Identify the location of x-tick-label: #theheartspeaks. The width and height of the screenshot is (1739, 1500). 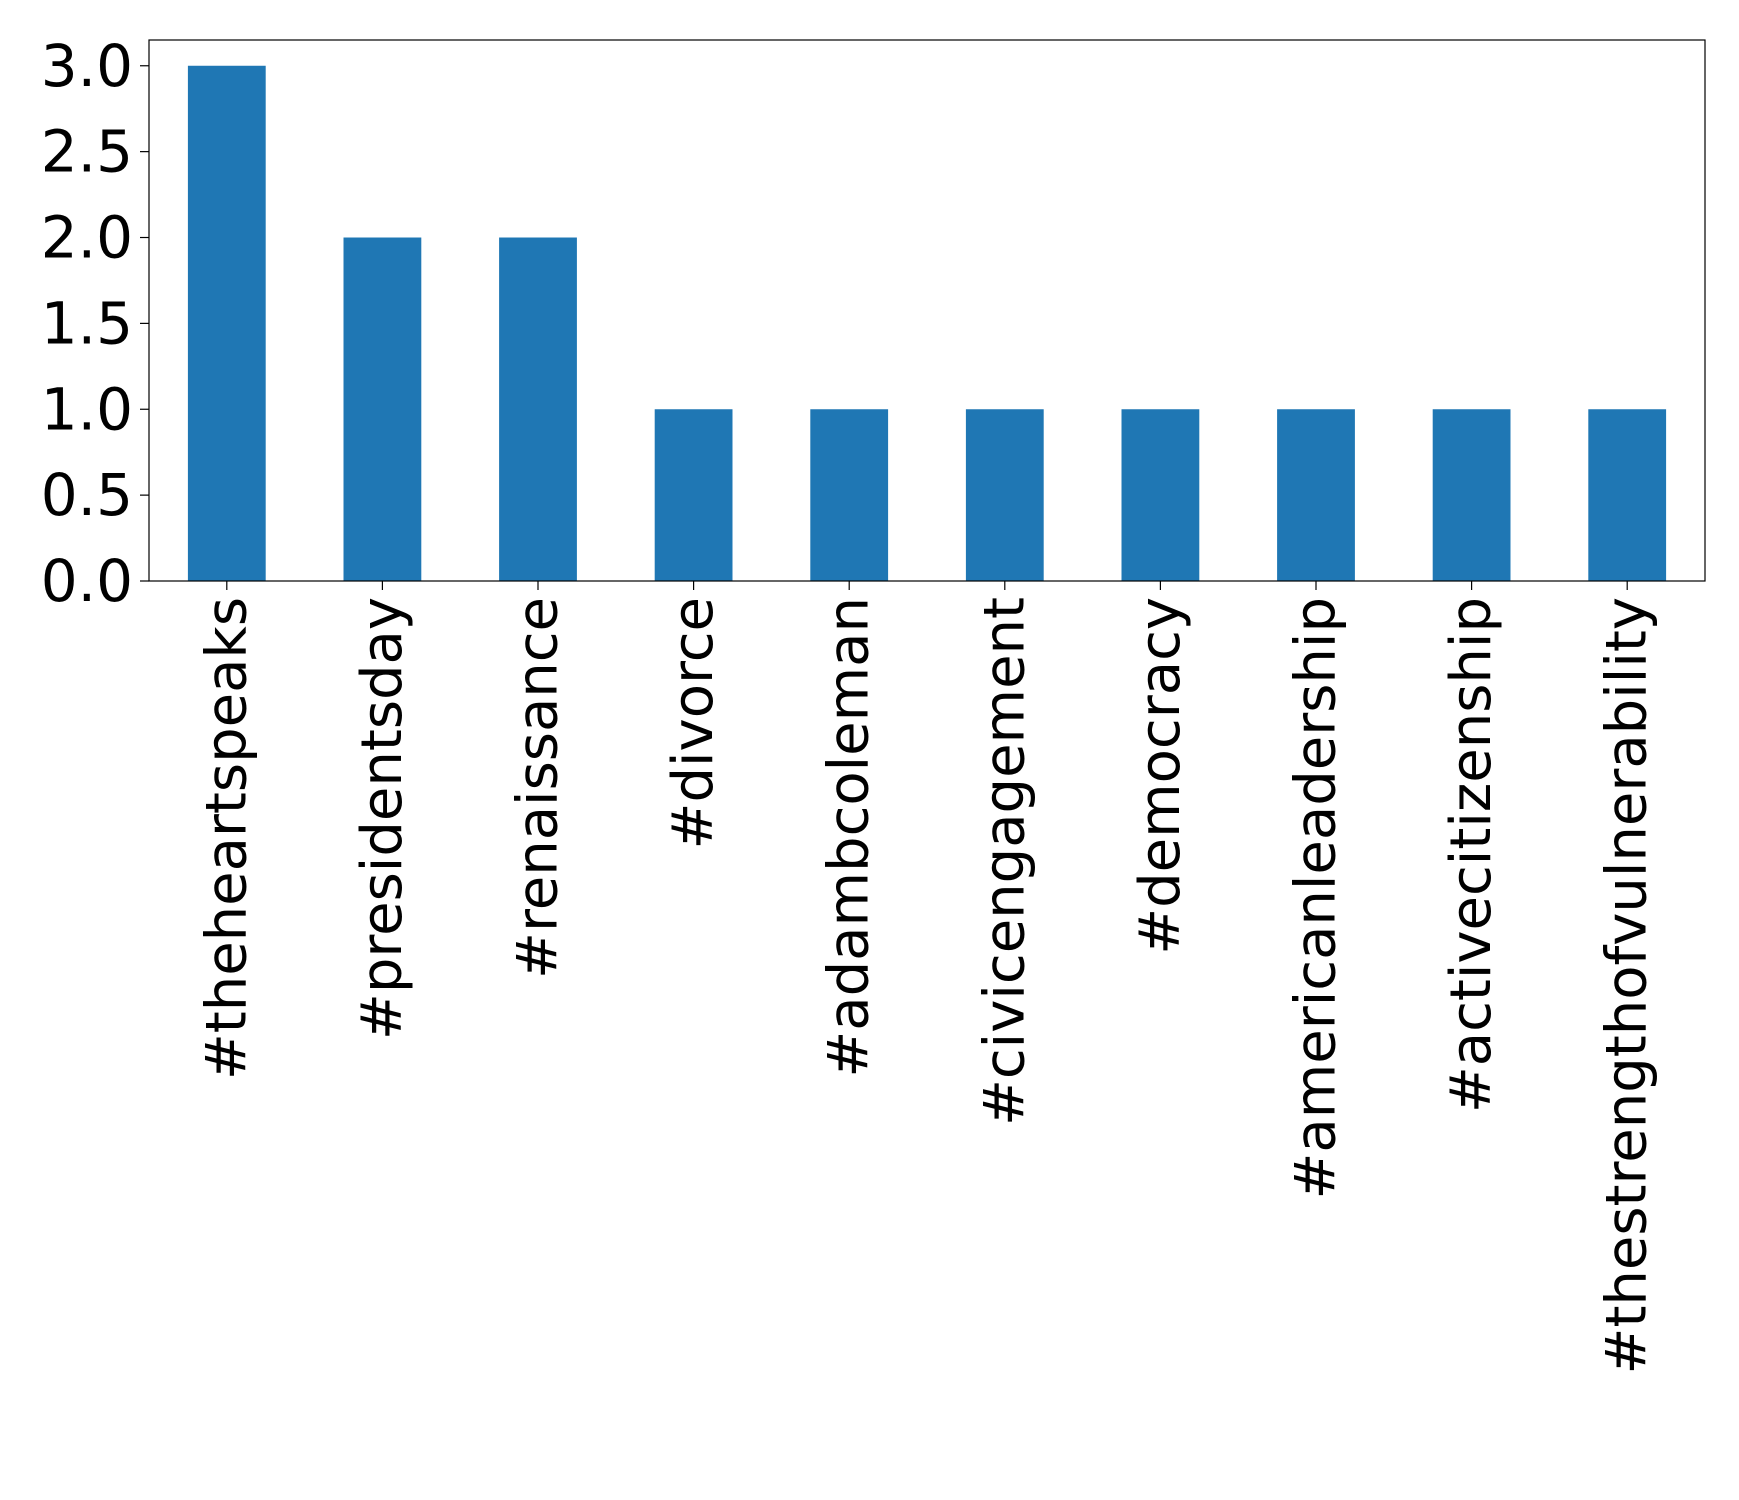
(226, 838).